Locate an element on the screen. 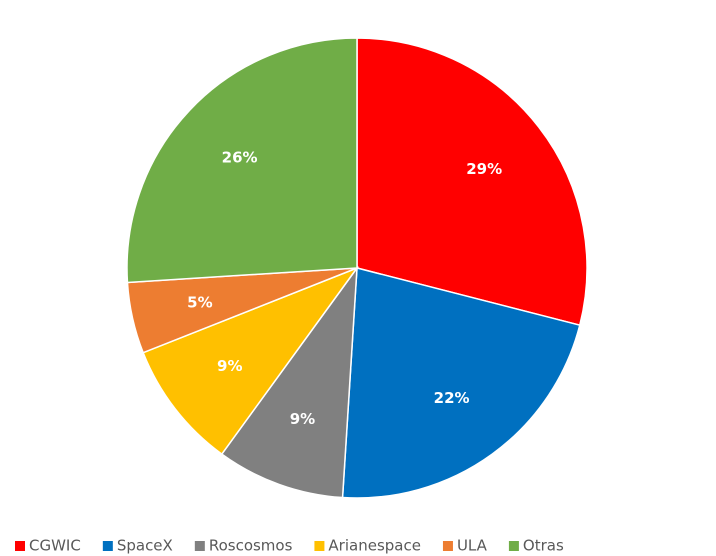 This screenshot has height=556, width=716. data-label: 29% is located at coordinates (484, 169).